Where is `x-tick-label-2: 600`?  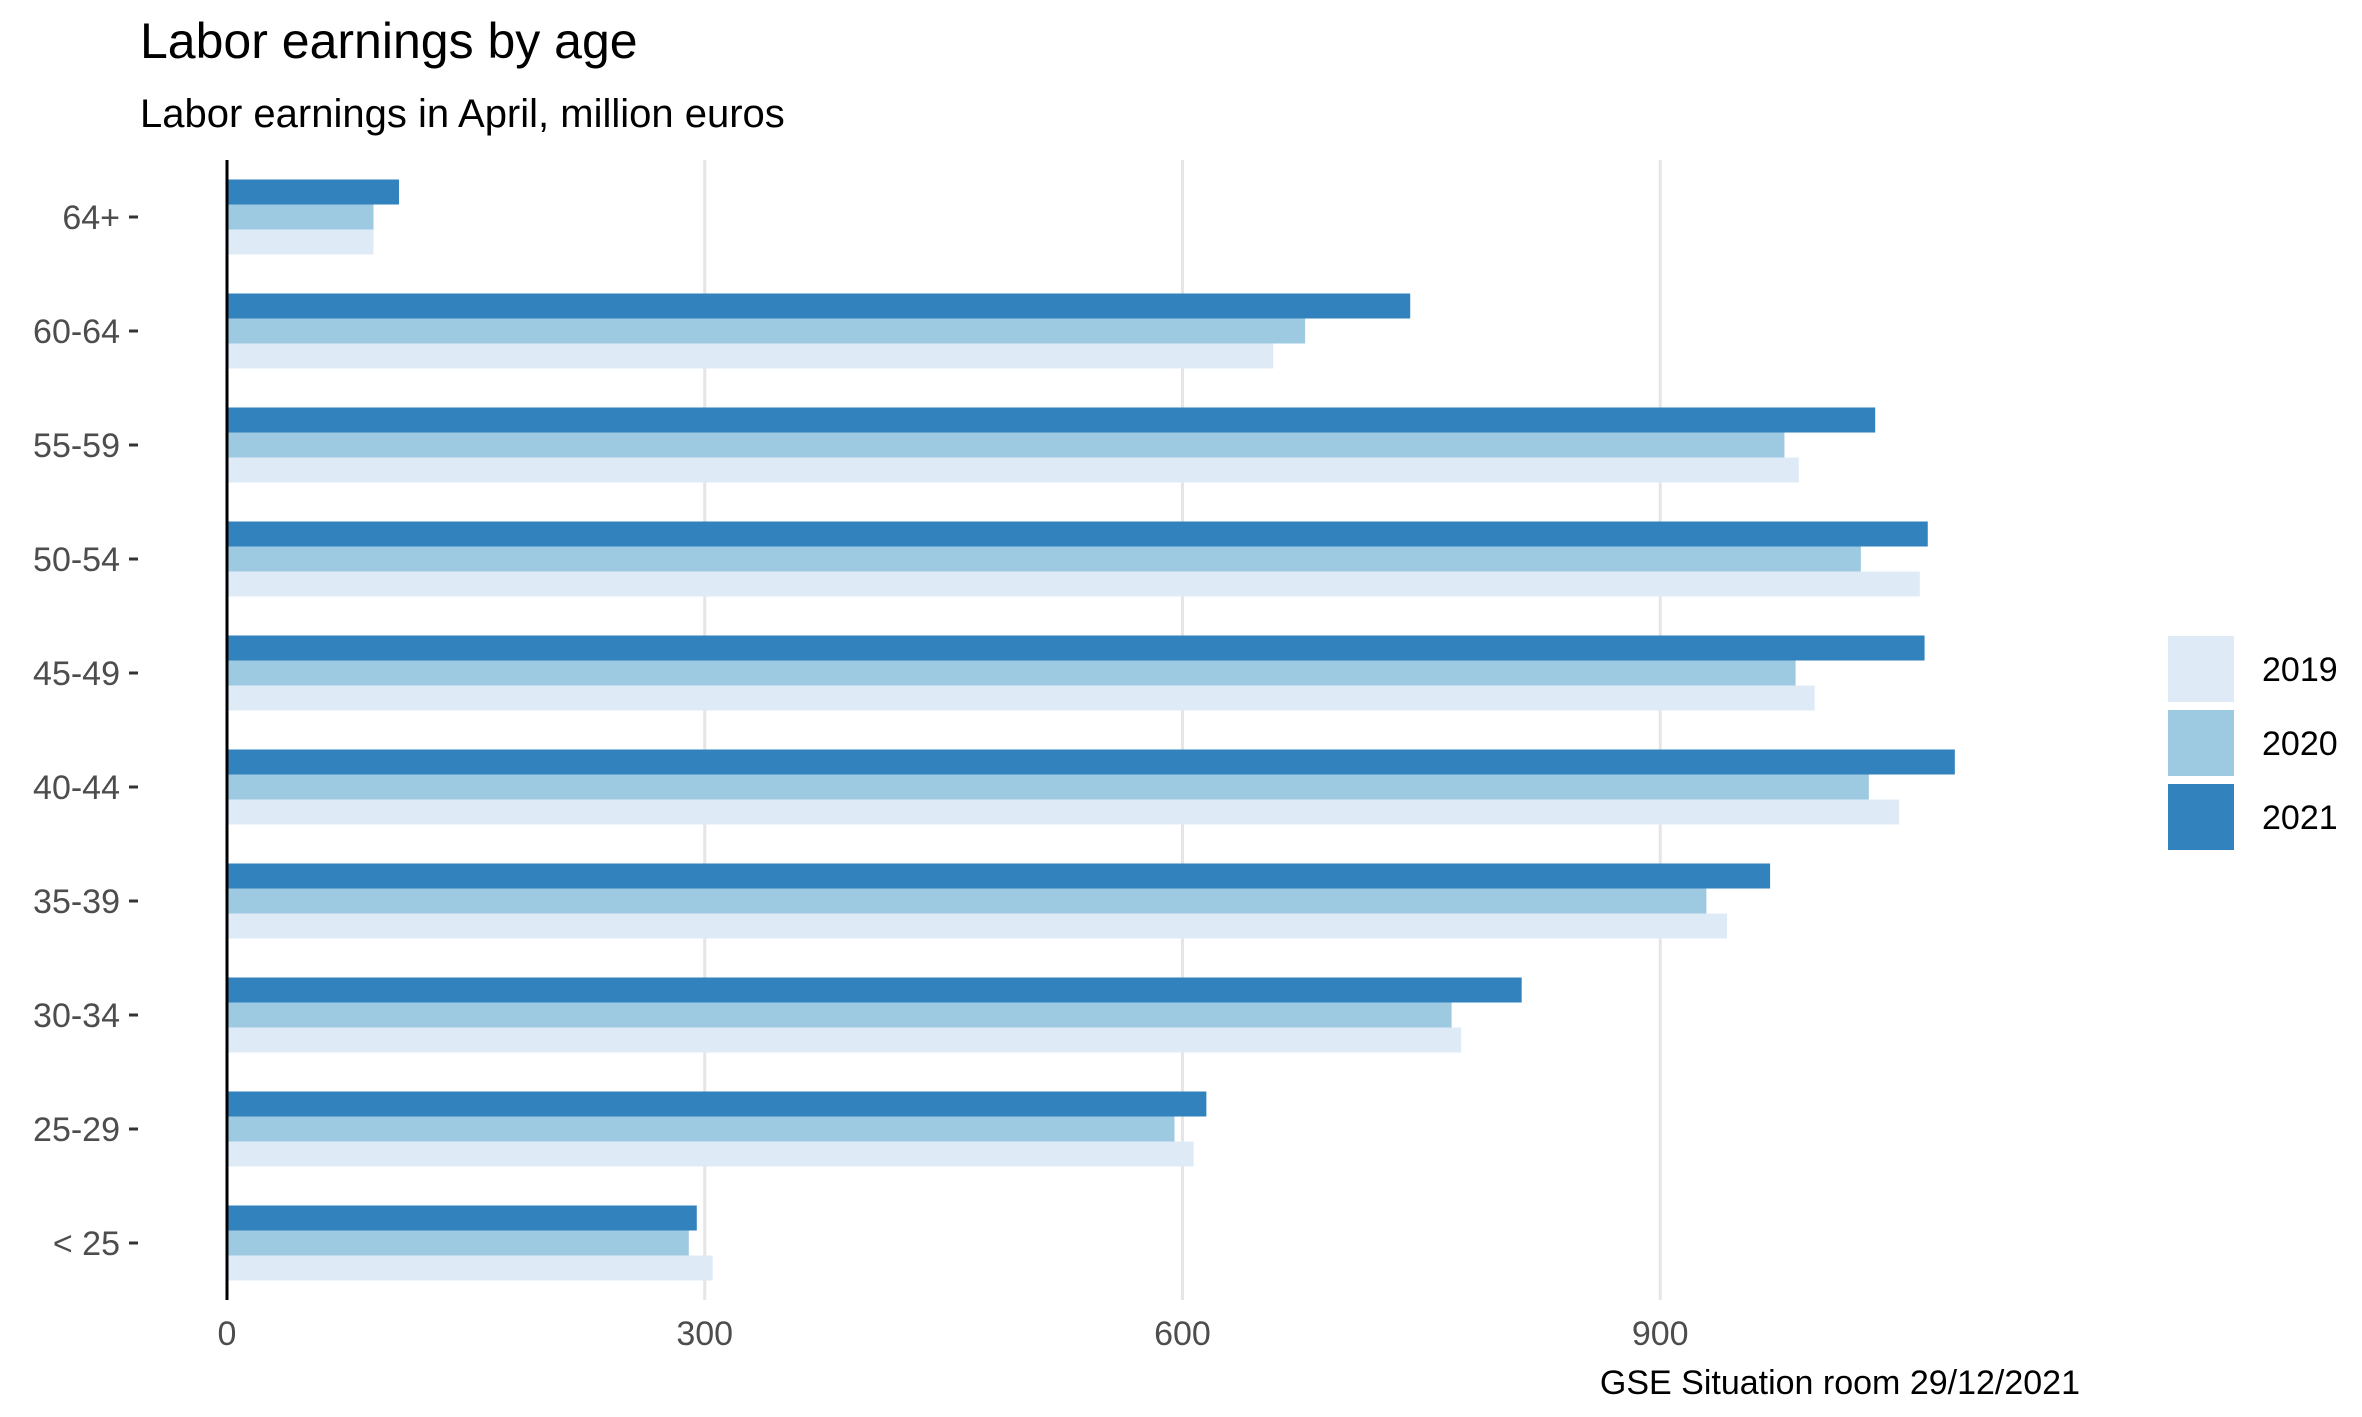 x-tick-label-2: 600 is located at coordinates (1182, 1334).